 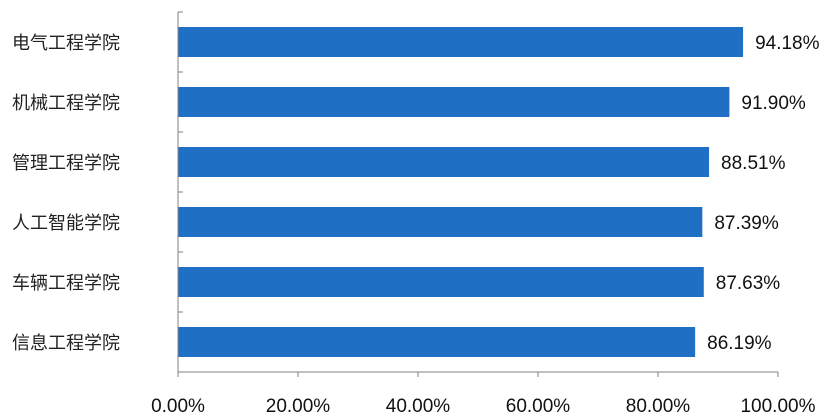 What do you see at coordinates (658, 406) in the screenshot?
I see `x-tick-label: 80.00%` at bounding box center [658, 406].